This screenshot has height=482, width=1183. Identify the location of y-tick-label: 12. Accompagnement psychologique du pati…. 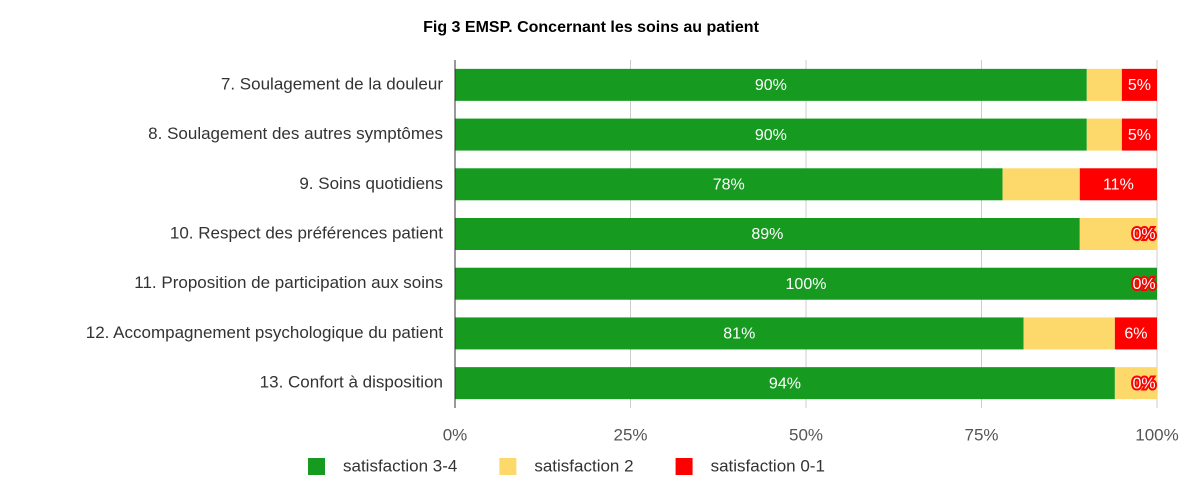
(265, 332).